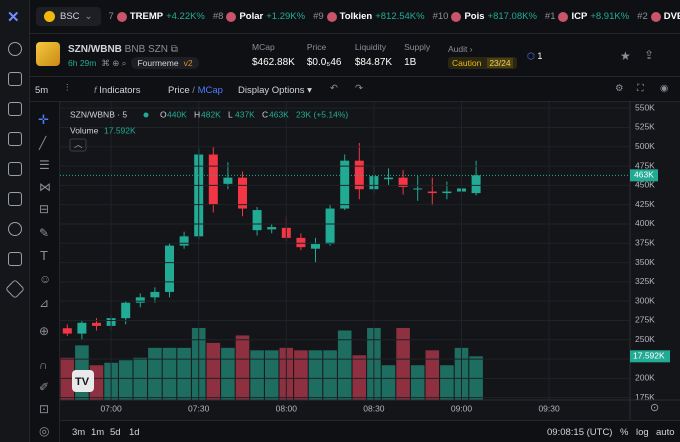  Describe the element at coordinates (316, 47) in the screenshot. I see `stat-label: Price` at that location.